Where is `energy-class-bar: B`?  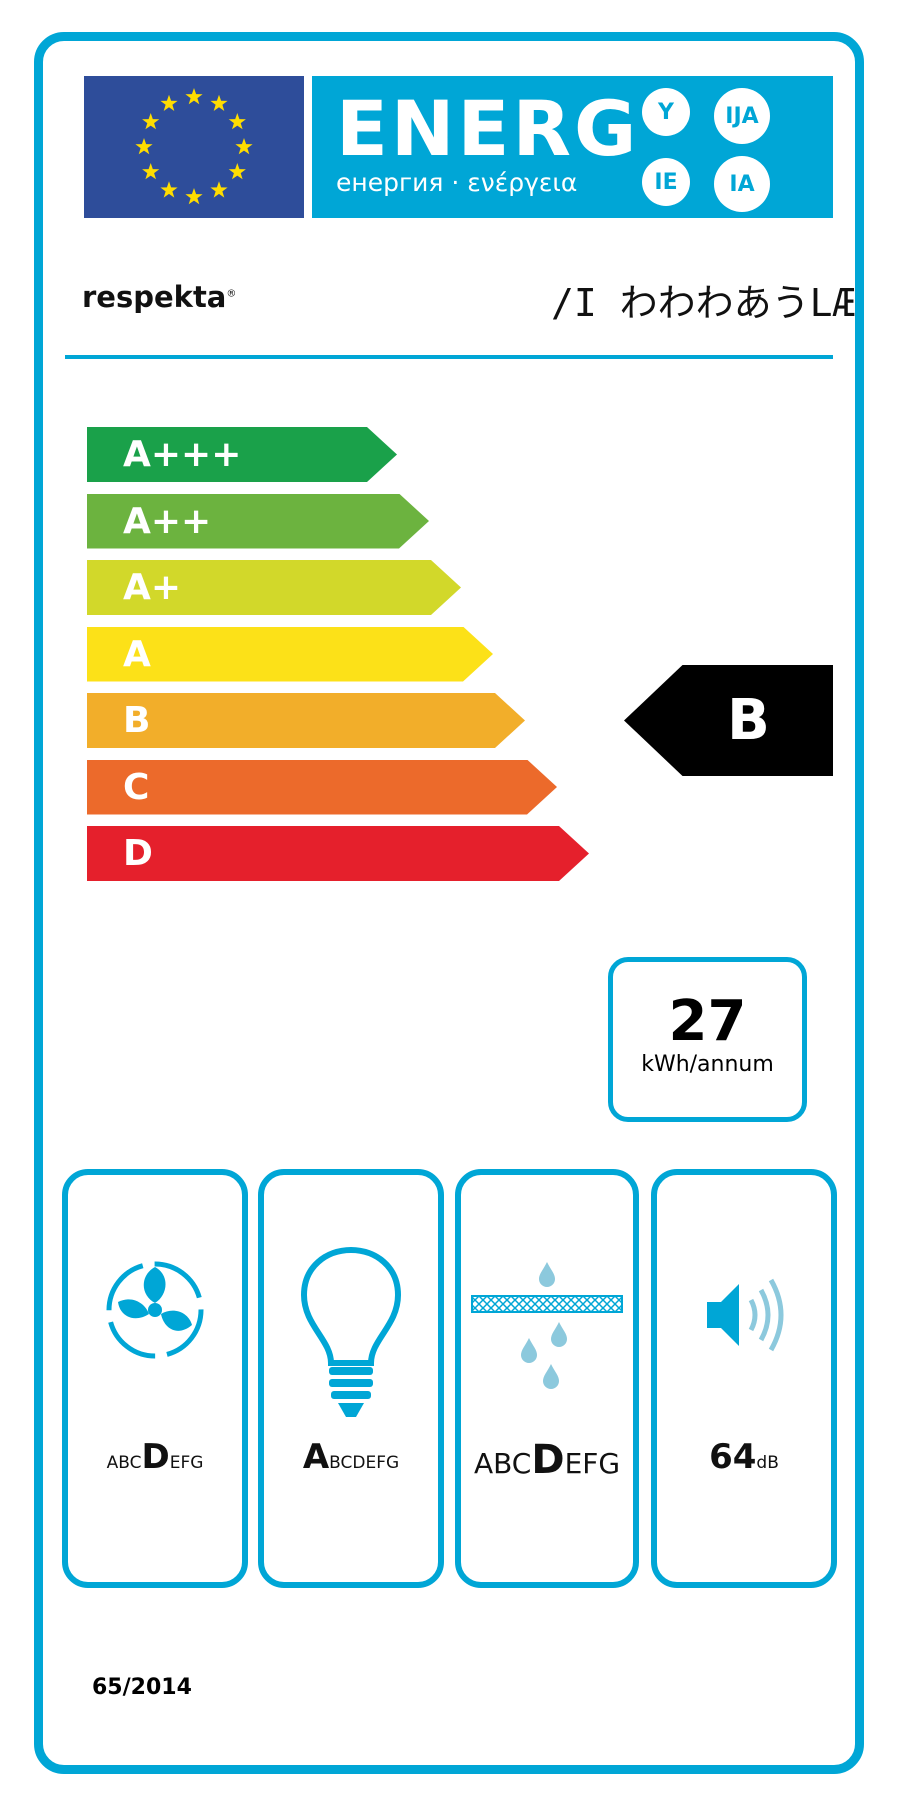
energy-class-bar: B is located at coordinates (306, 720).